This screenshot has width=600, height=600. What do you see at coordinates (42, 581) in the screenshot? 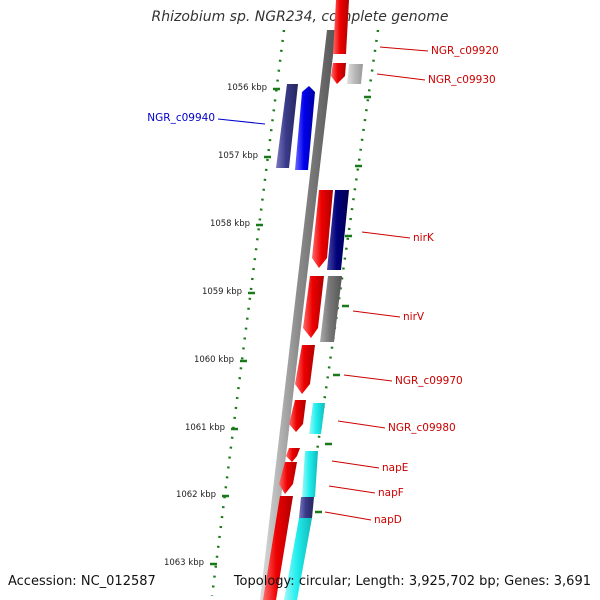
I see `accession-label: Accession:` at bounding box center [42, 581].